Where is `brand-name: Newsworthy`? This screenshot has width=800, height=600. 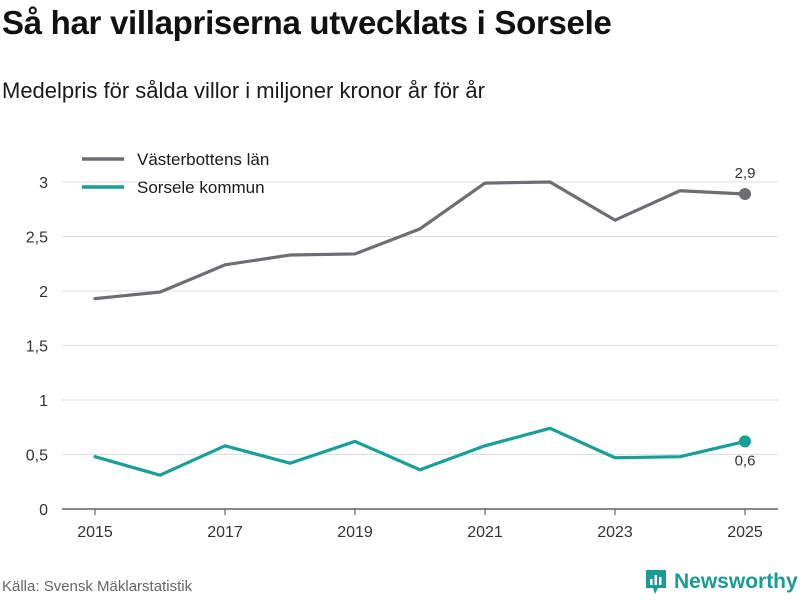 brand-name: Newsworthy is located at coordinates (736, 581).